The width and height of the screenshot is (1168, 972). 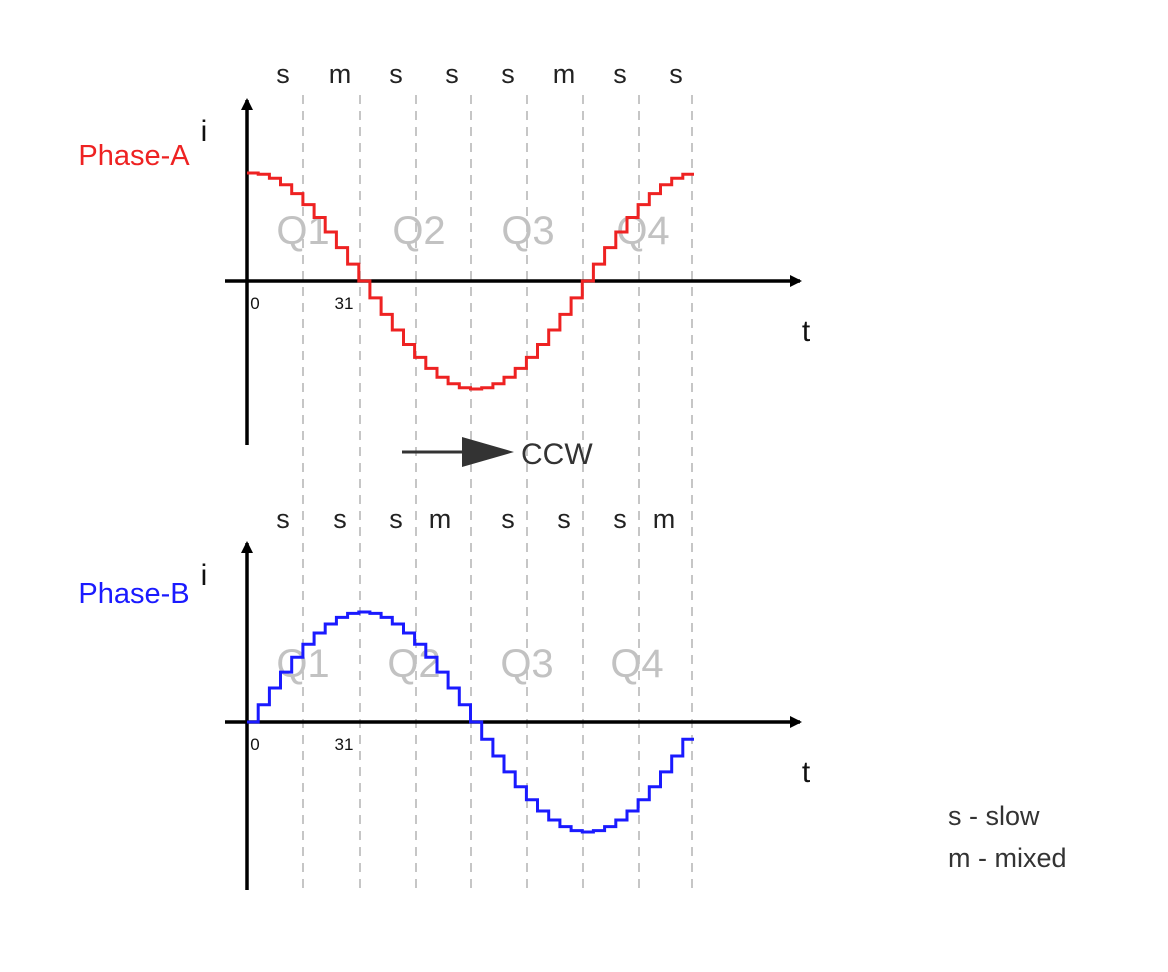 I want to click on ccw-direction-indicator: CCW, so click(x=497, y=454).